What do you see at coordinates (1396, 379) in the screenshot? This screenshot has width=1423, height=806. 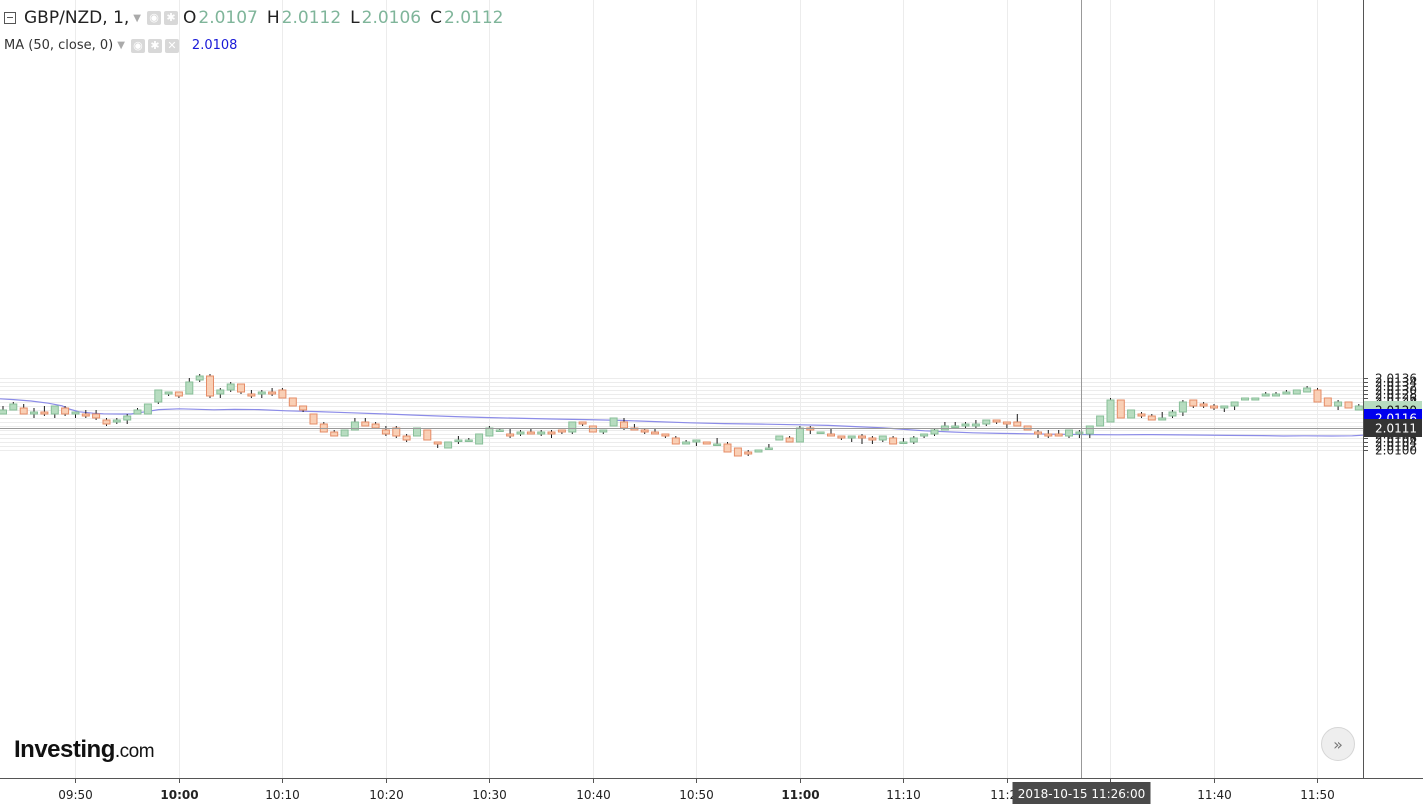 I see `y-tick-label: 2.0136` at bounding box center [1396, 379].